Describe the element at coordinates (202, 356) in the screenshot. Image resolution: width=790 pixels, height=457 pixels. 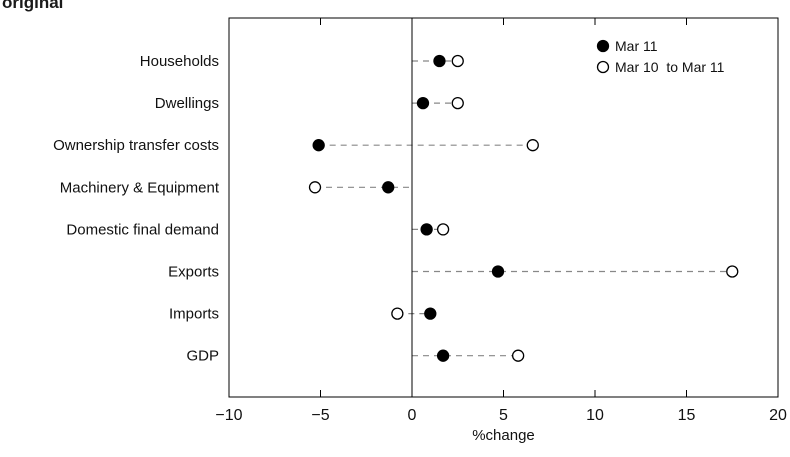
I see `category-label: GDP` at that location.